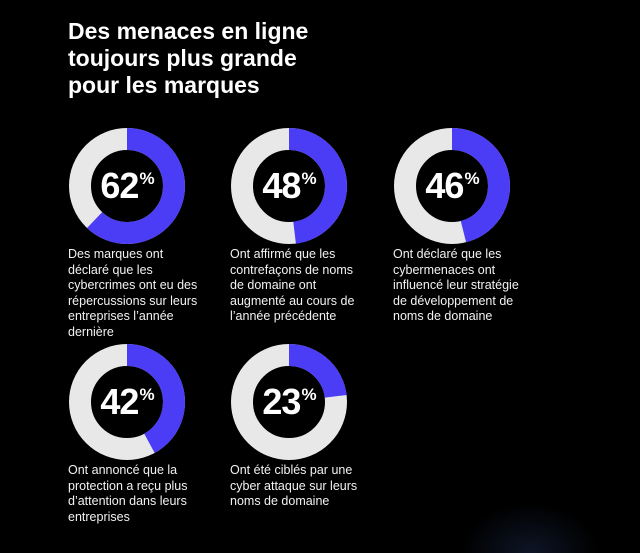 The height and width of the screenshot is (553, 640). Describe the element at coordinates (273, 285) in the screenshot. I see `caption-line: de domaine ont` at that location.